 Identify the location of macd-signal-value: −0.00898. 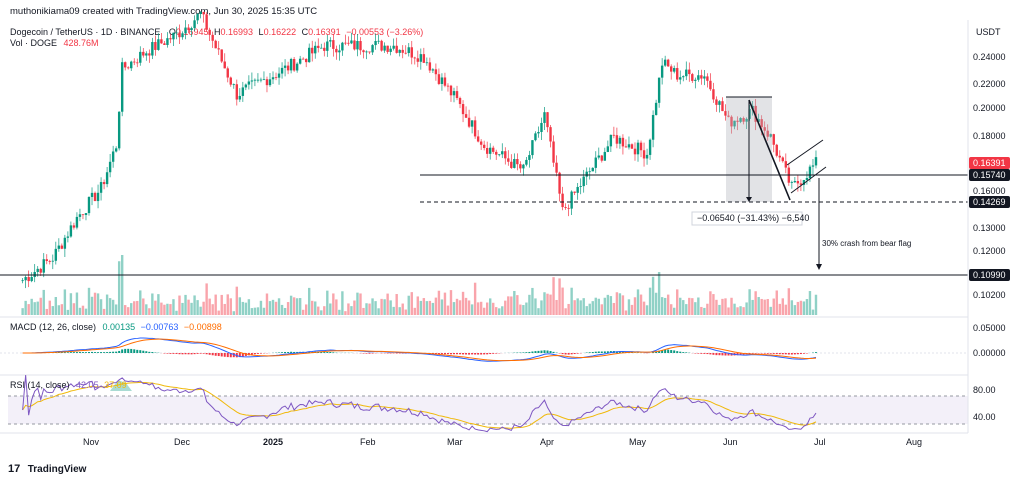
(202, 327).